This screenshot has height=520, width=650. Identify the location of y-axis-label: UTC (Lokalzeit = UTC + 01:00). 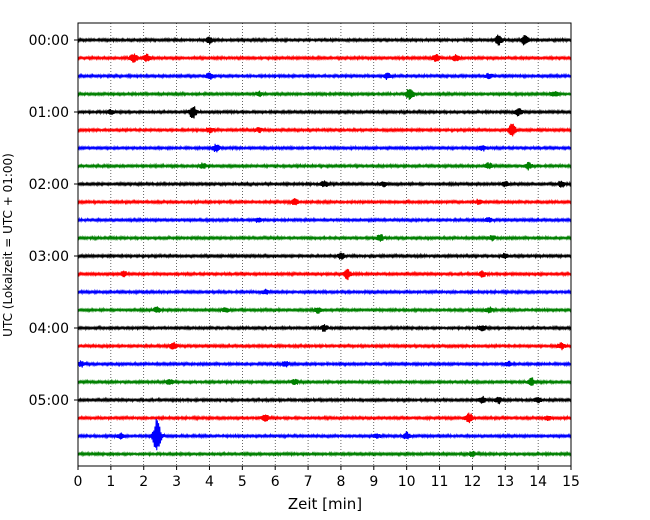
(8, 245).